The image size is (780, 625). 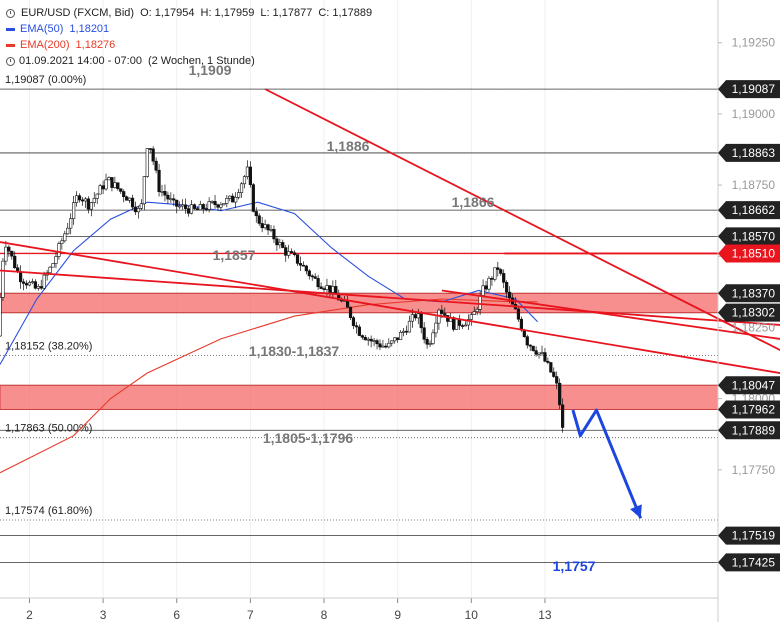 I want to click on price-badge-label: 1,18510, so click(x=754, y=253).